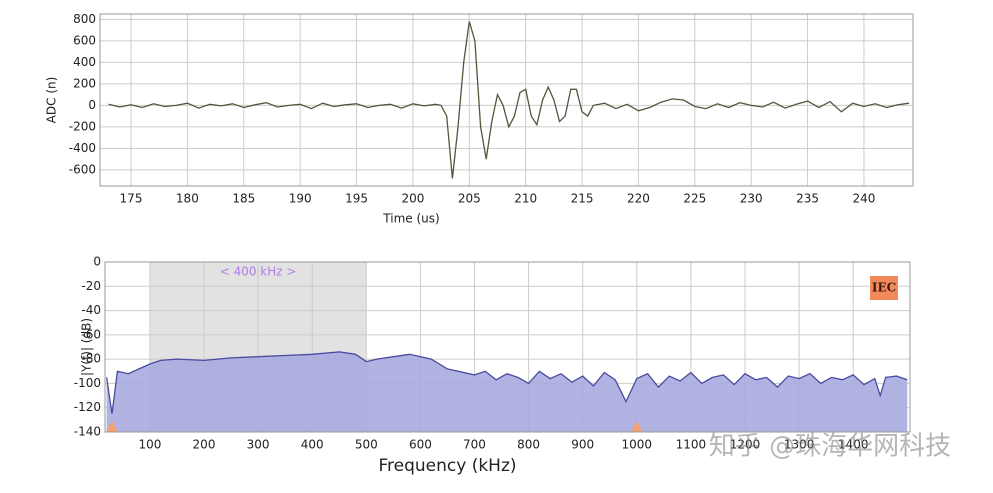 The height and width of the screenshot is (493, 993). Describe the element at coordinates (745, 445) in the screenshot. I see `x-tick-label: 1200` at that location.